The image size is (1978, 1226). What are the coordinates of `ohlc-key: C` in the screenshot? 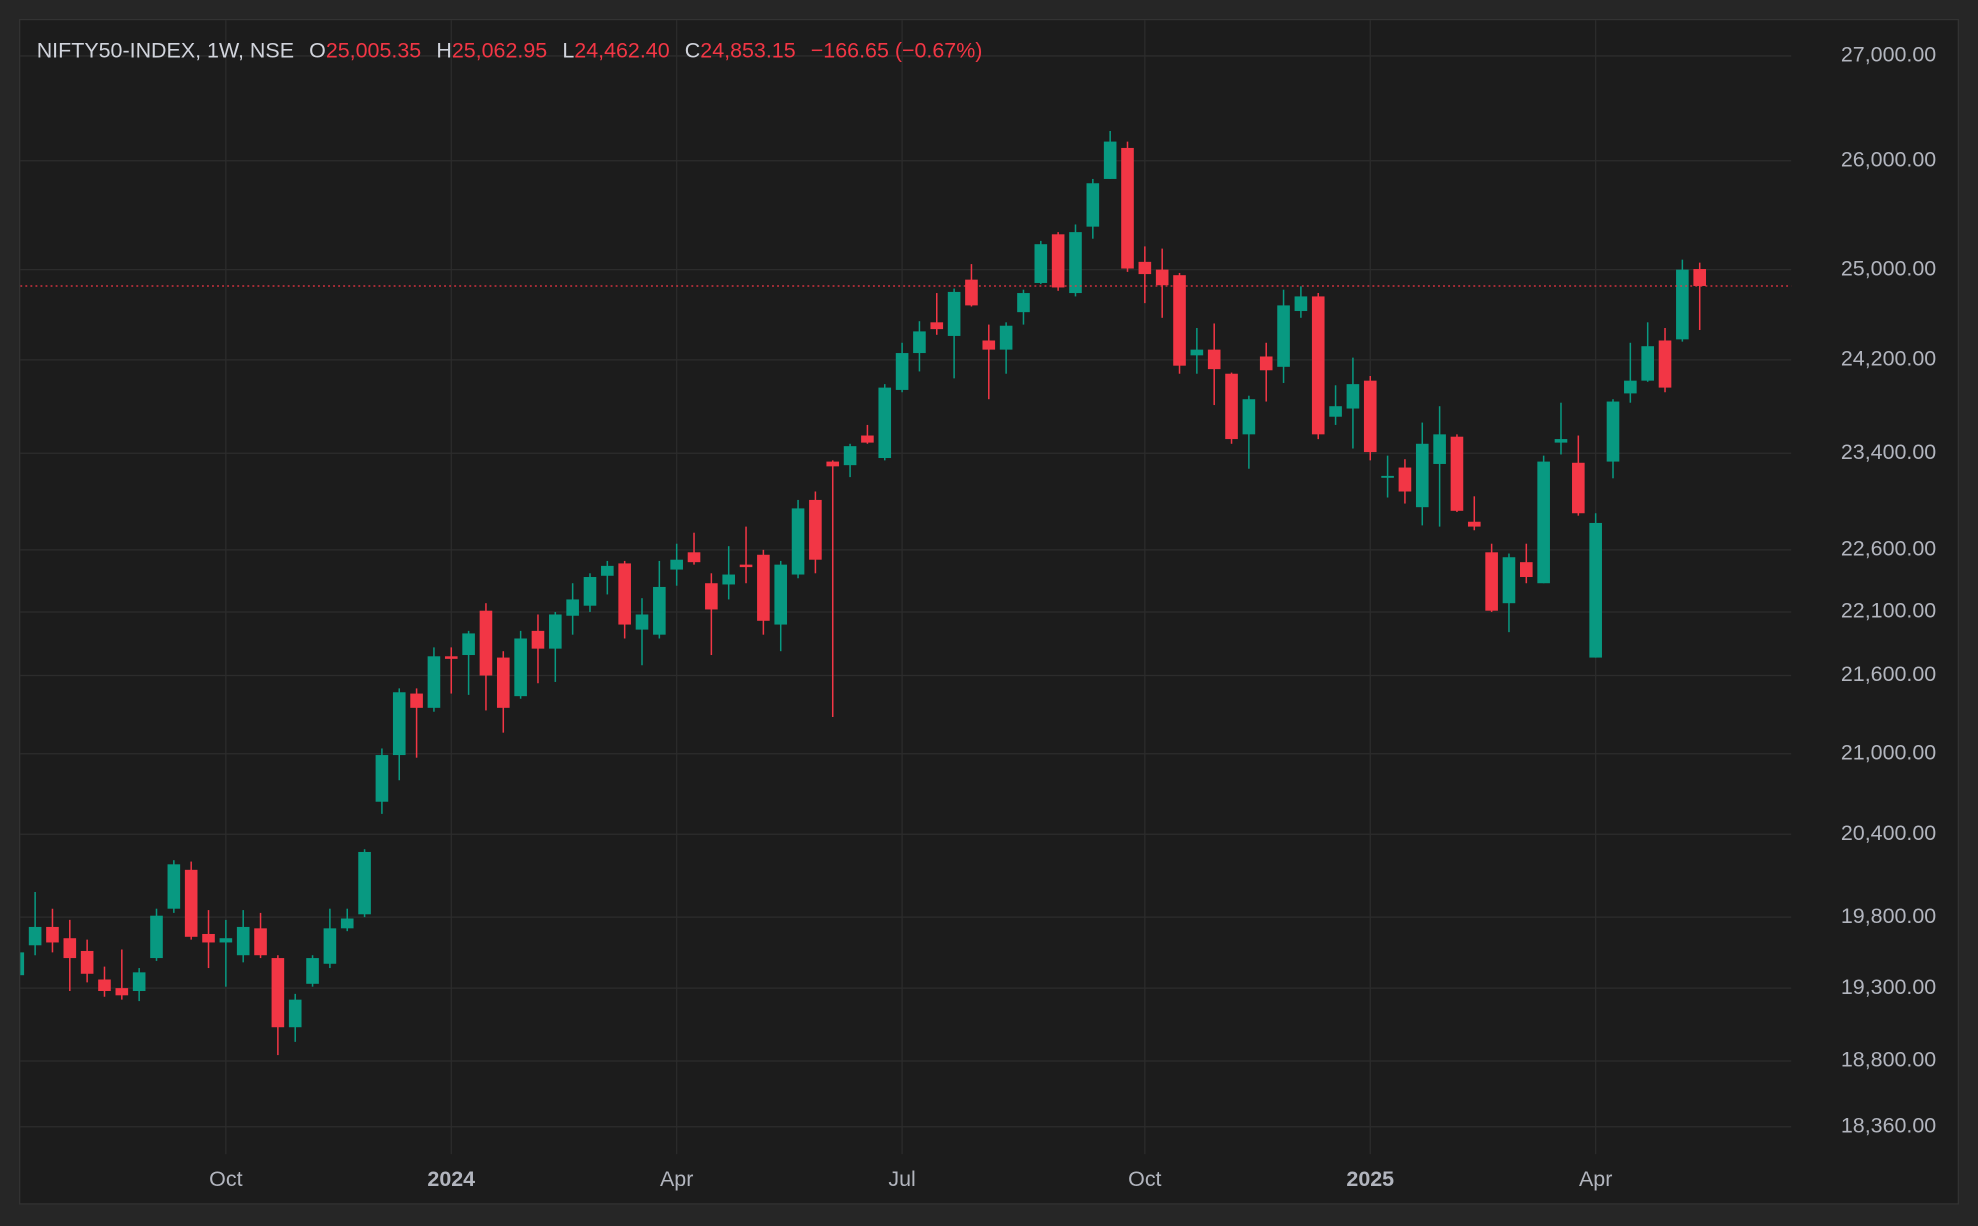 It's located at (692, 50).